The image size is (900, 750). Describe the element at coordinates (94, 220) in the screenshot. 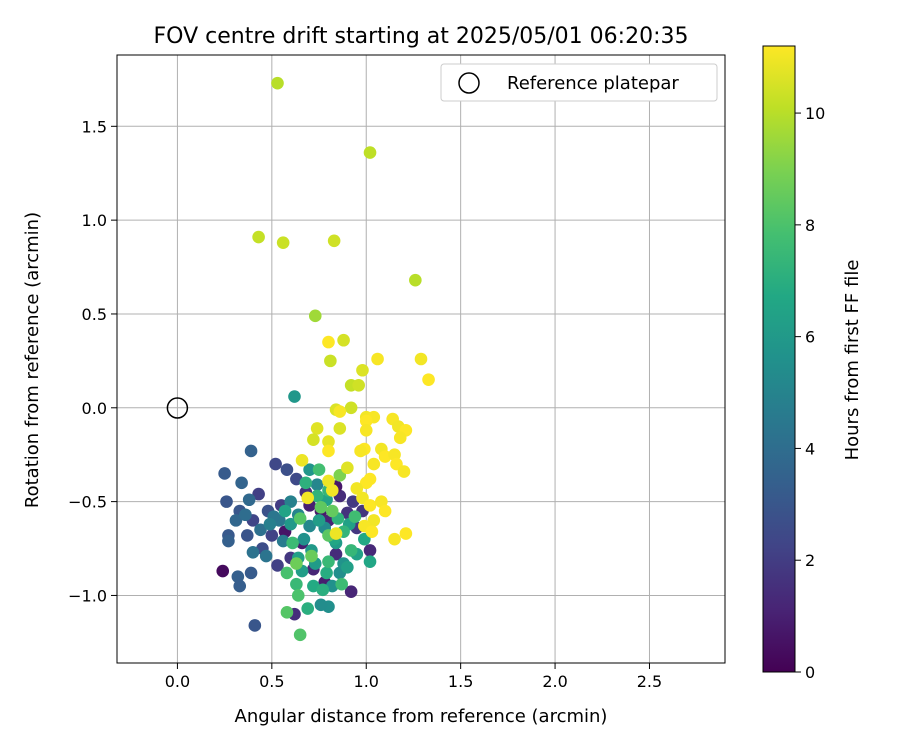

I see `y-tick-label: 1.0` at that location.